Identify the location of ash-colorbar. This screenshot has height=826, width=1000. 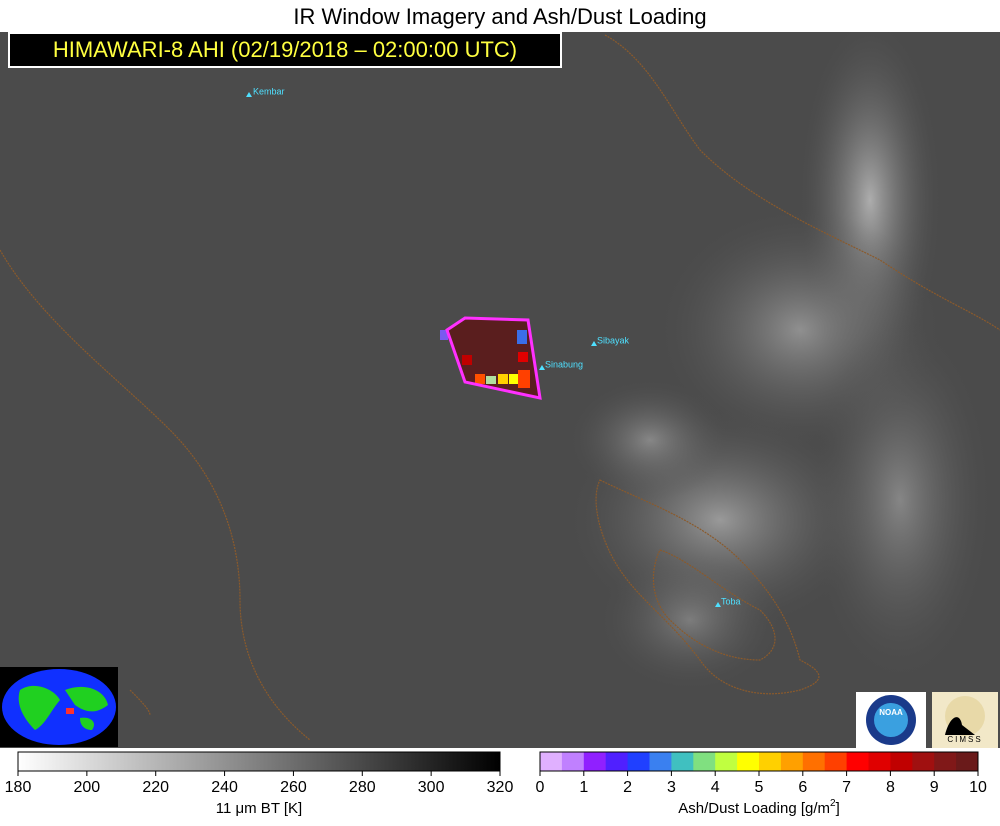
(759, 761).